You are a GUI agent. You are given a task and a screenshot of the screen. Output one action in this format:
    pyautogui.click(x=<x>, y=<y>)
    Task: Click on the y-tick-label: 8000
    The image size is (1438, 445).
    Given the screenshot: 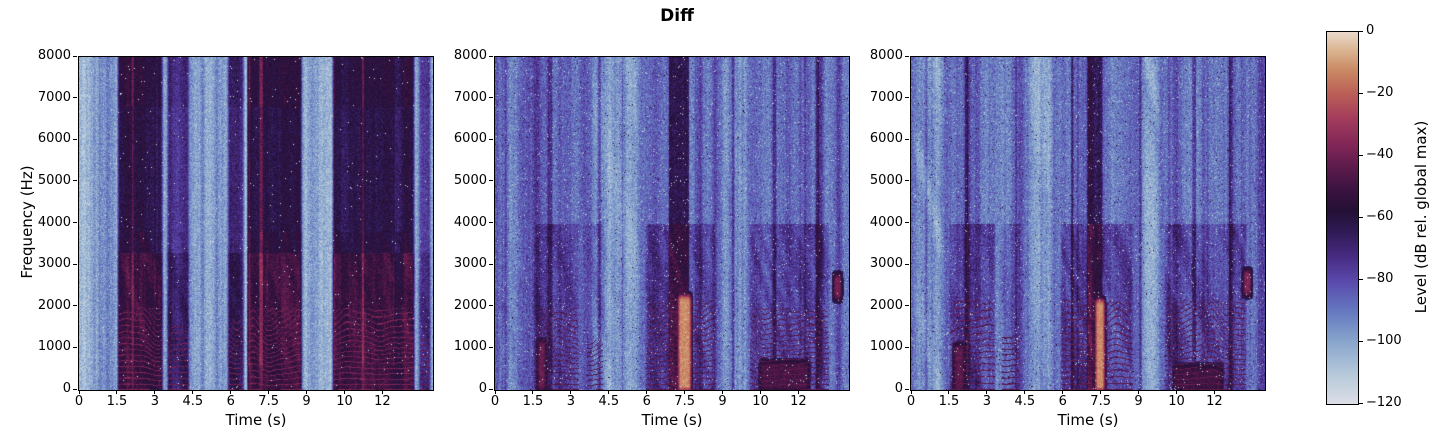 What is the action you would take?
    pyautogui.click(x=54, y=55)
    